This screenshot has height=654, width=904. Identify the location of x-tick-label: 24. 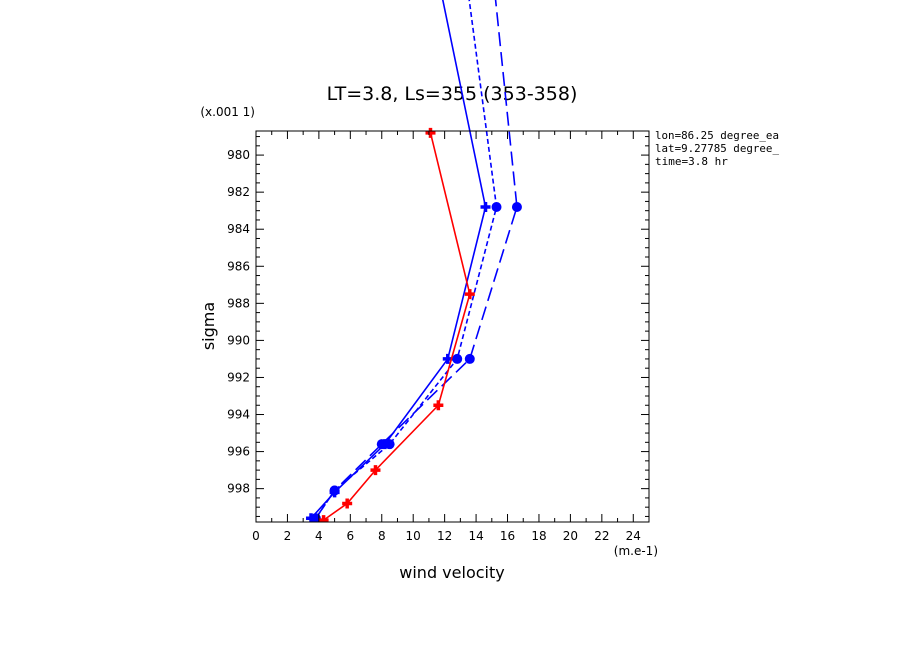
(633, 536).